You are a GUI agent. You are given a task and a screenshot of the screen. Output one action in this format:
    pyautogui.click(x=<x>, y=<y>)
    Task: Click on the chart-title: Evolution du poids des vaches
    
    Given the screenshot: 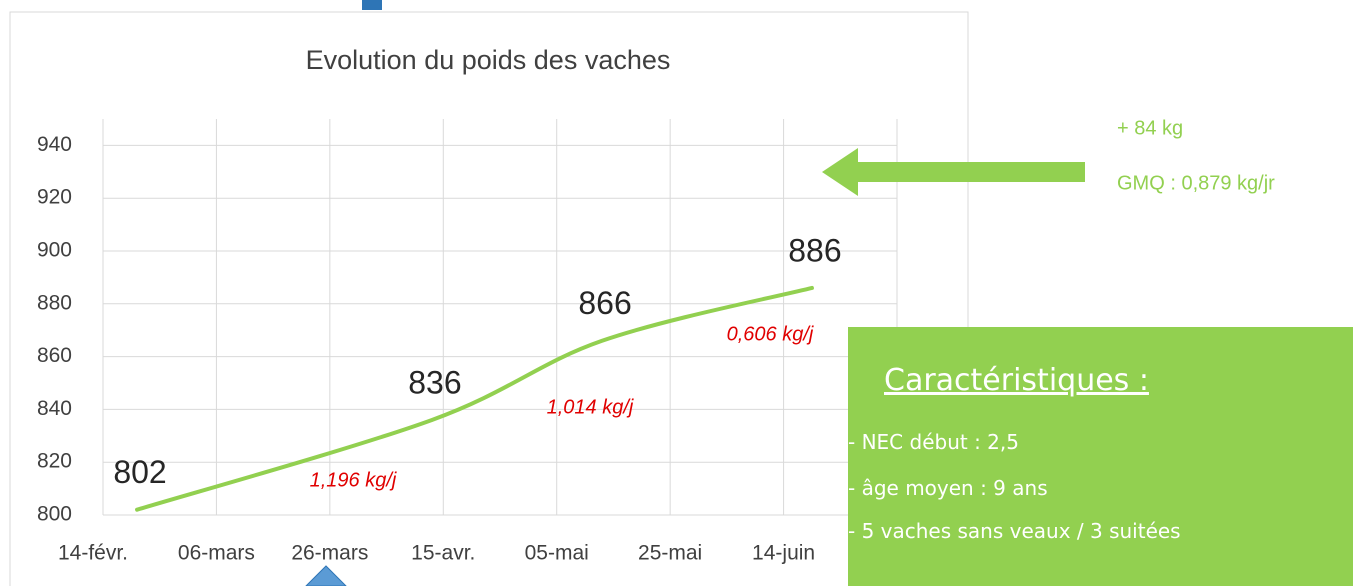 What is the action you would take?
    pyautogui.click(x=488, y=60)
    